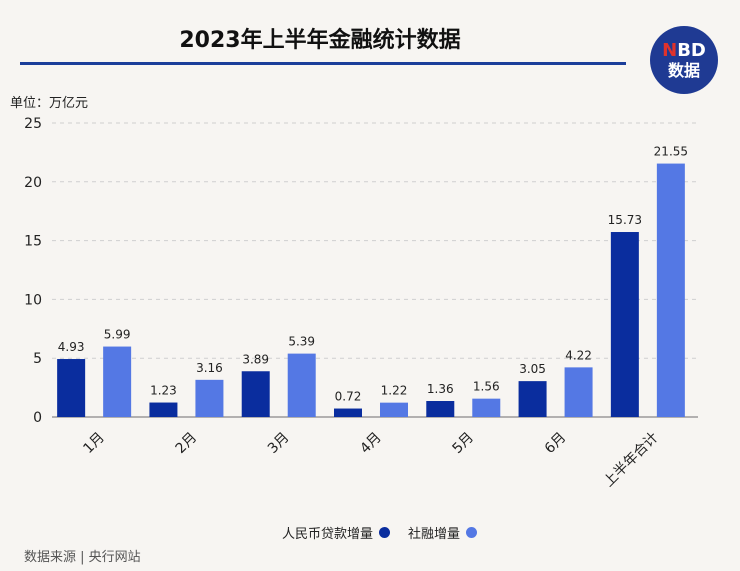 The height and width of the screenshot is (571, 740). What do you see at coordinates (33, 183) in the screenshot?
I see `y-tick-label: 20` at bounding box center [33, 183].